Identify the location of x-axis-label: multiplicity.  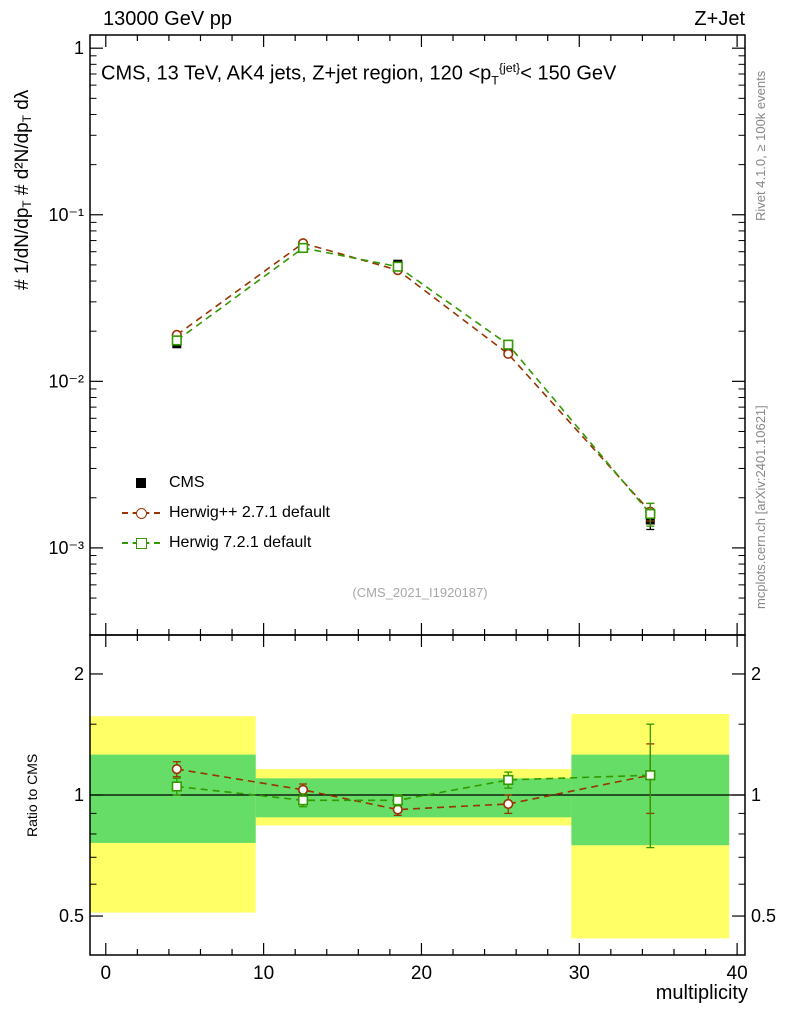
(701, 993).